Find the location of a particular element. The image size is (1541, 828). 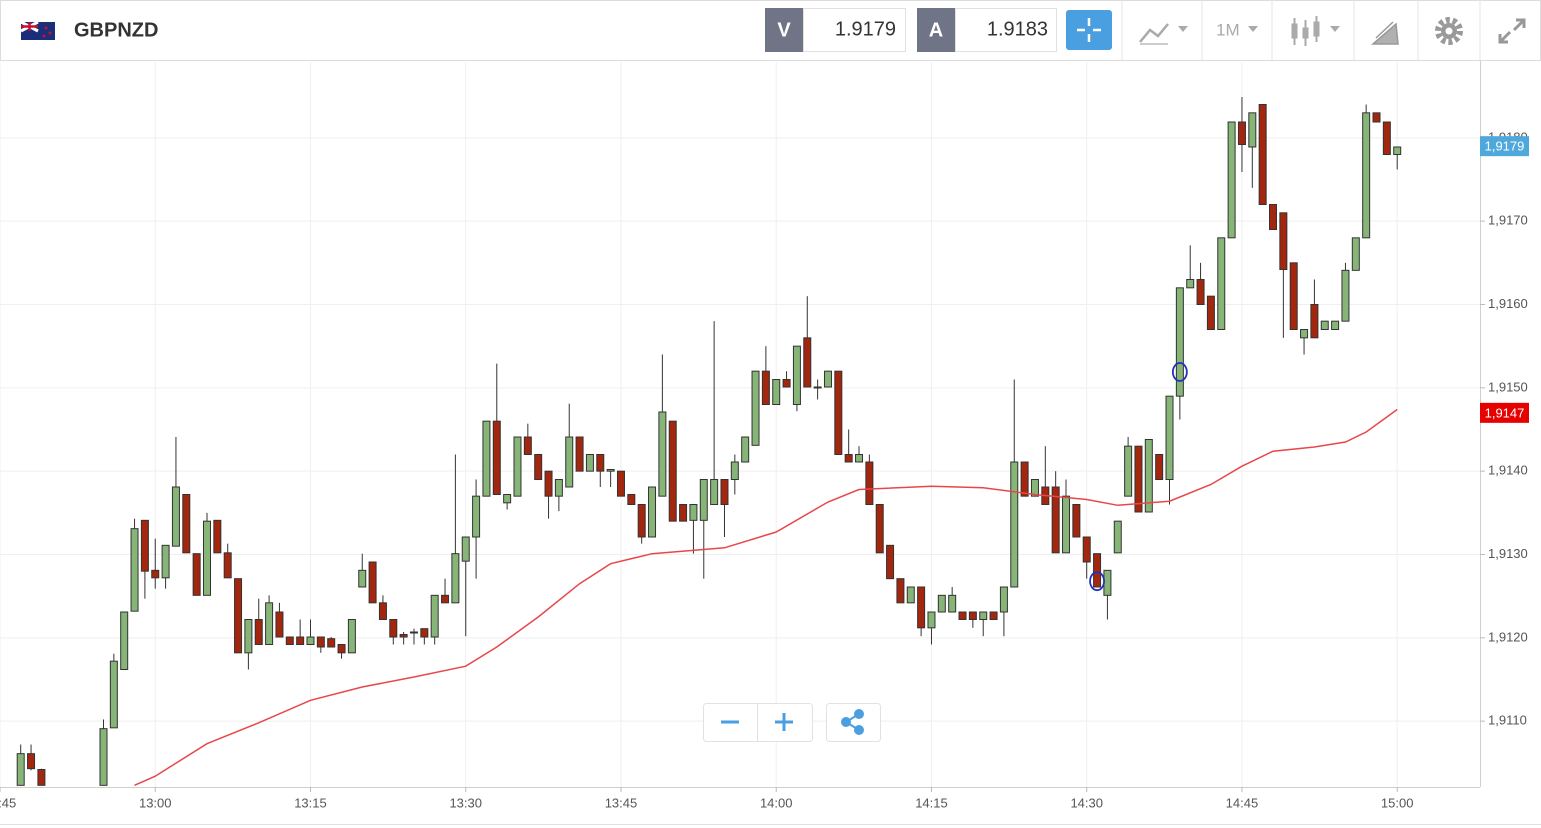

share-icon is located at coordinates (852, 722).